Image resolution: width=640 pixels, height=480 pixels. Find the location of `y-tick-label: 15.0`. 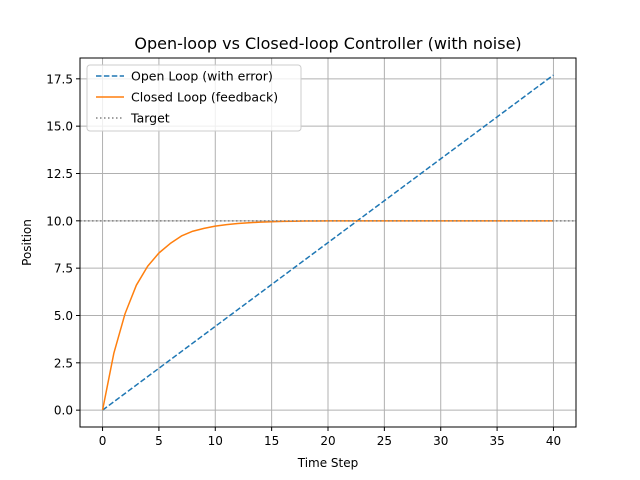

y-tick-label: 15.0 is located at coordinates (59, 127).